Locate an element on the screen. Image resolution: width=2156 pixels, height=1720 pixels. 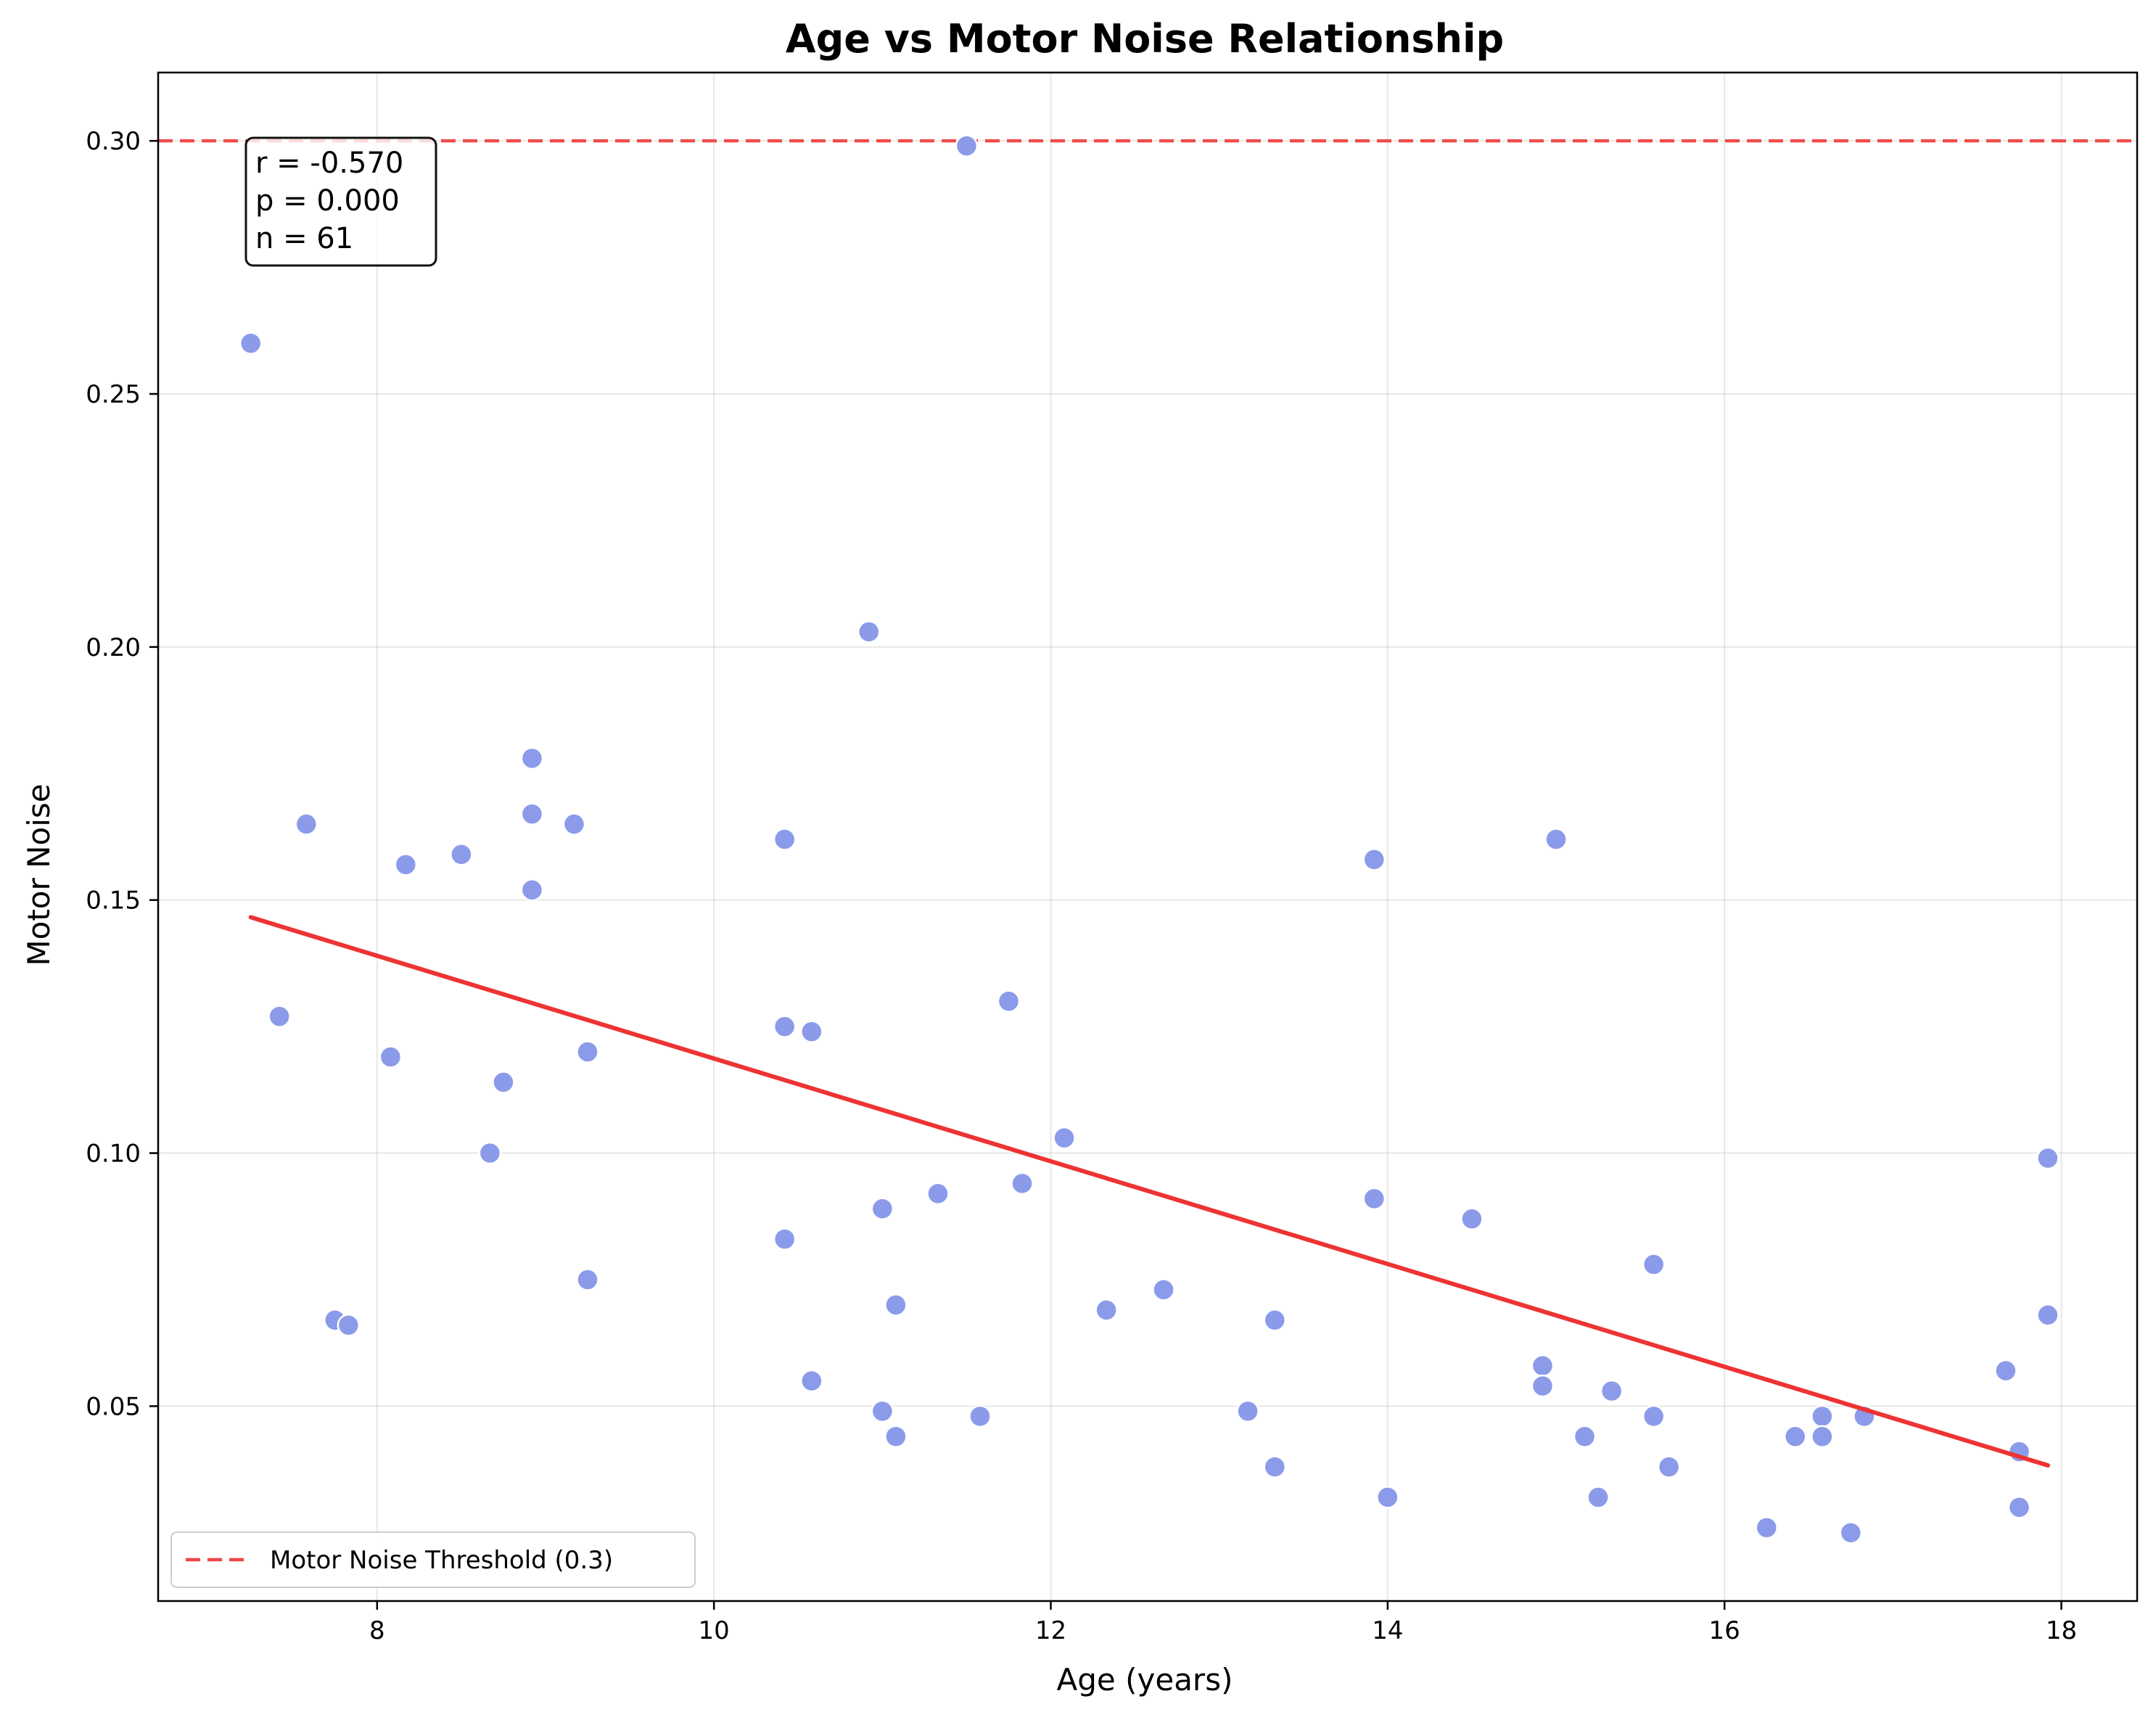
x-tick-label: 12 is located at coordinates (1050, 1630).